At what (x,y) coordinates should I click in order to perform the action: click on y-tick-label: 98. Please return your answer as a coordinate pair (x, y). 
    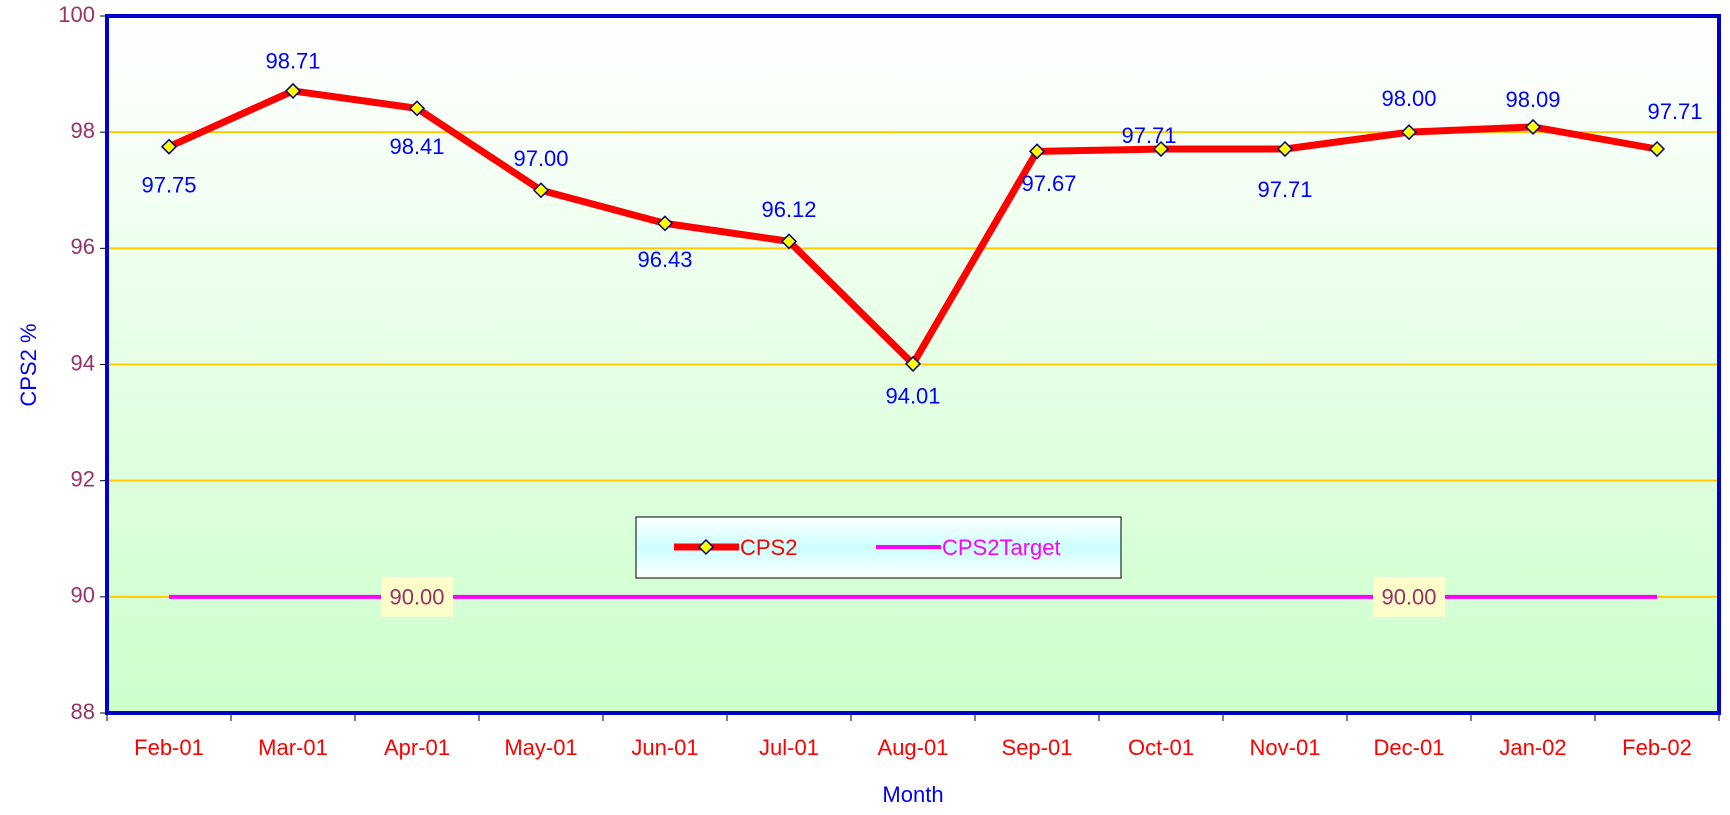
    Looking at the image, I should click on (83, 130).